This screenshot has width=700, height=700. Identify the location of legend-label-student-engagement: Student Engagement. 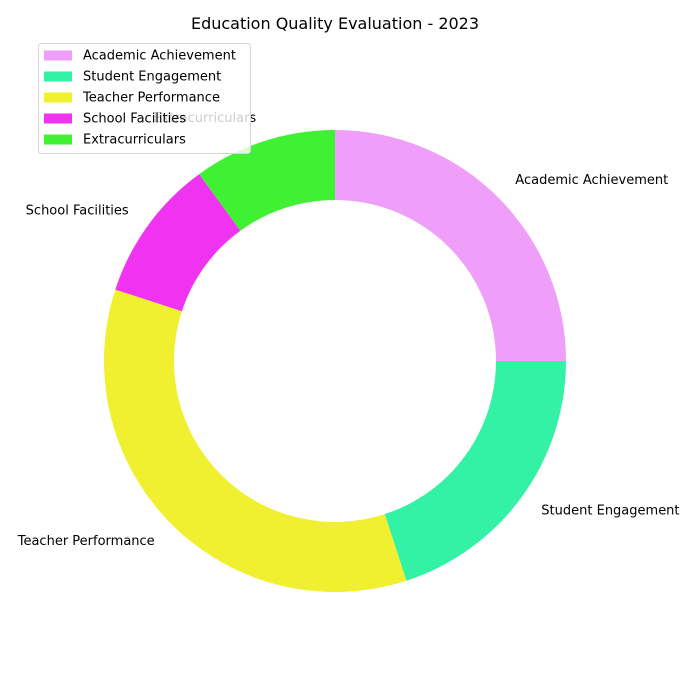
(152, 77).